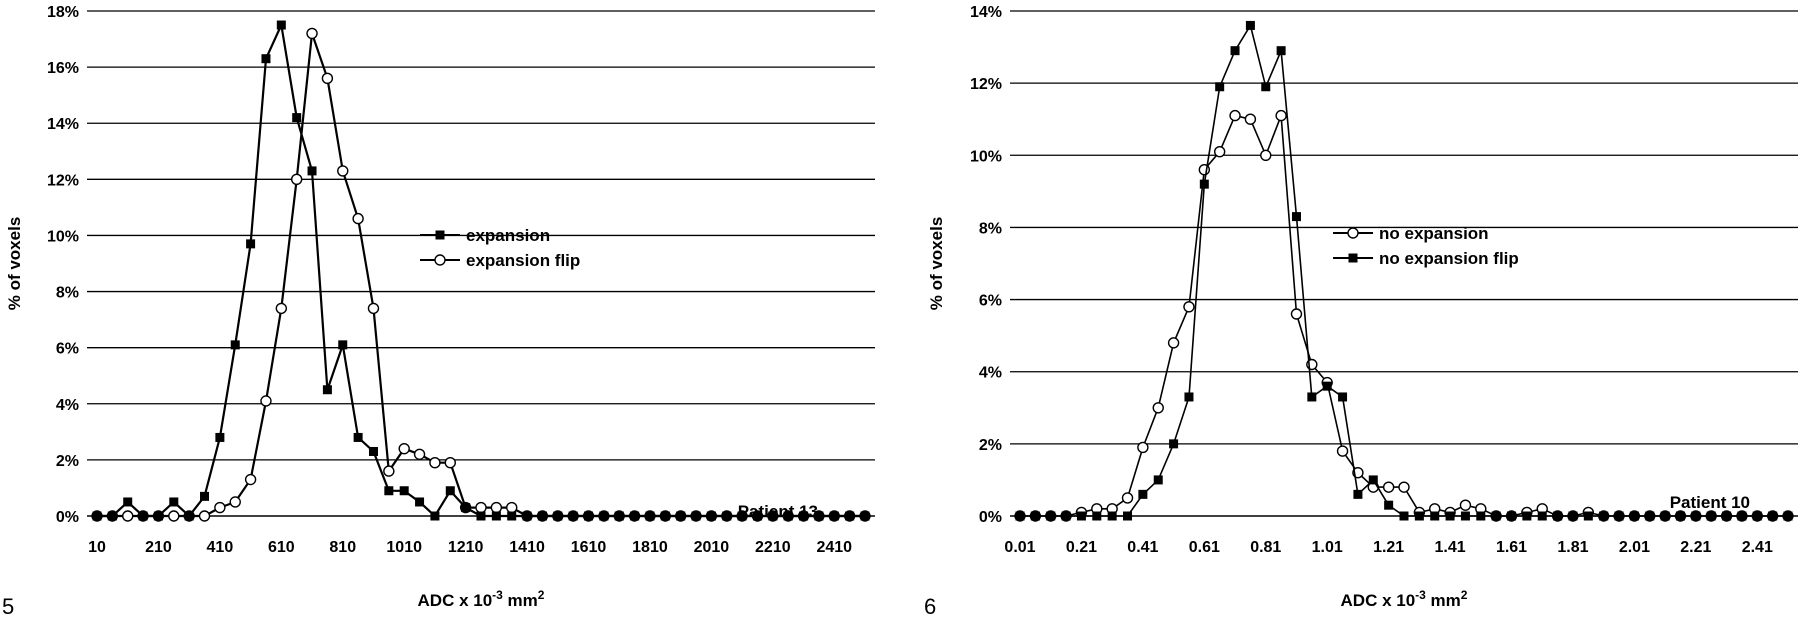 The width and height of the screenshot is (1800, 625). Describe the element at coordinates (63, 124) in the screenshot. I see `y-tick-label: 14%` at that location.